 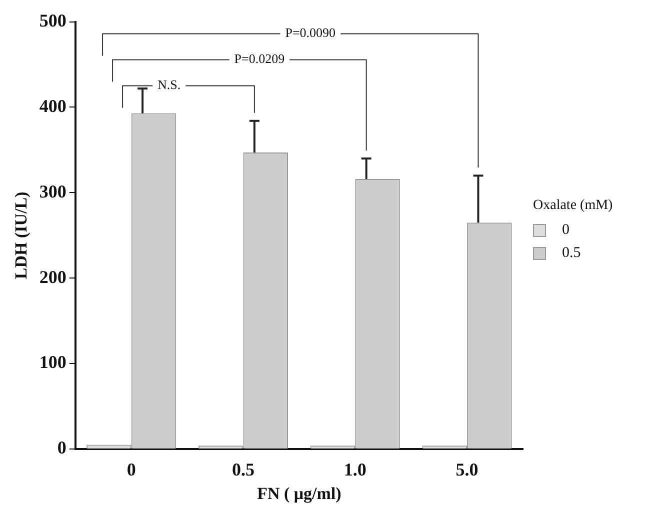 What do you see at coordinates (566, 230) in the screenshot?
I see `legend-label: 0` at bounding box center [566, 230].